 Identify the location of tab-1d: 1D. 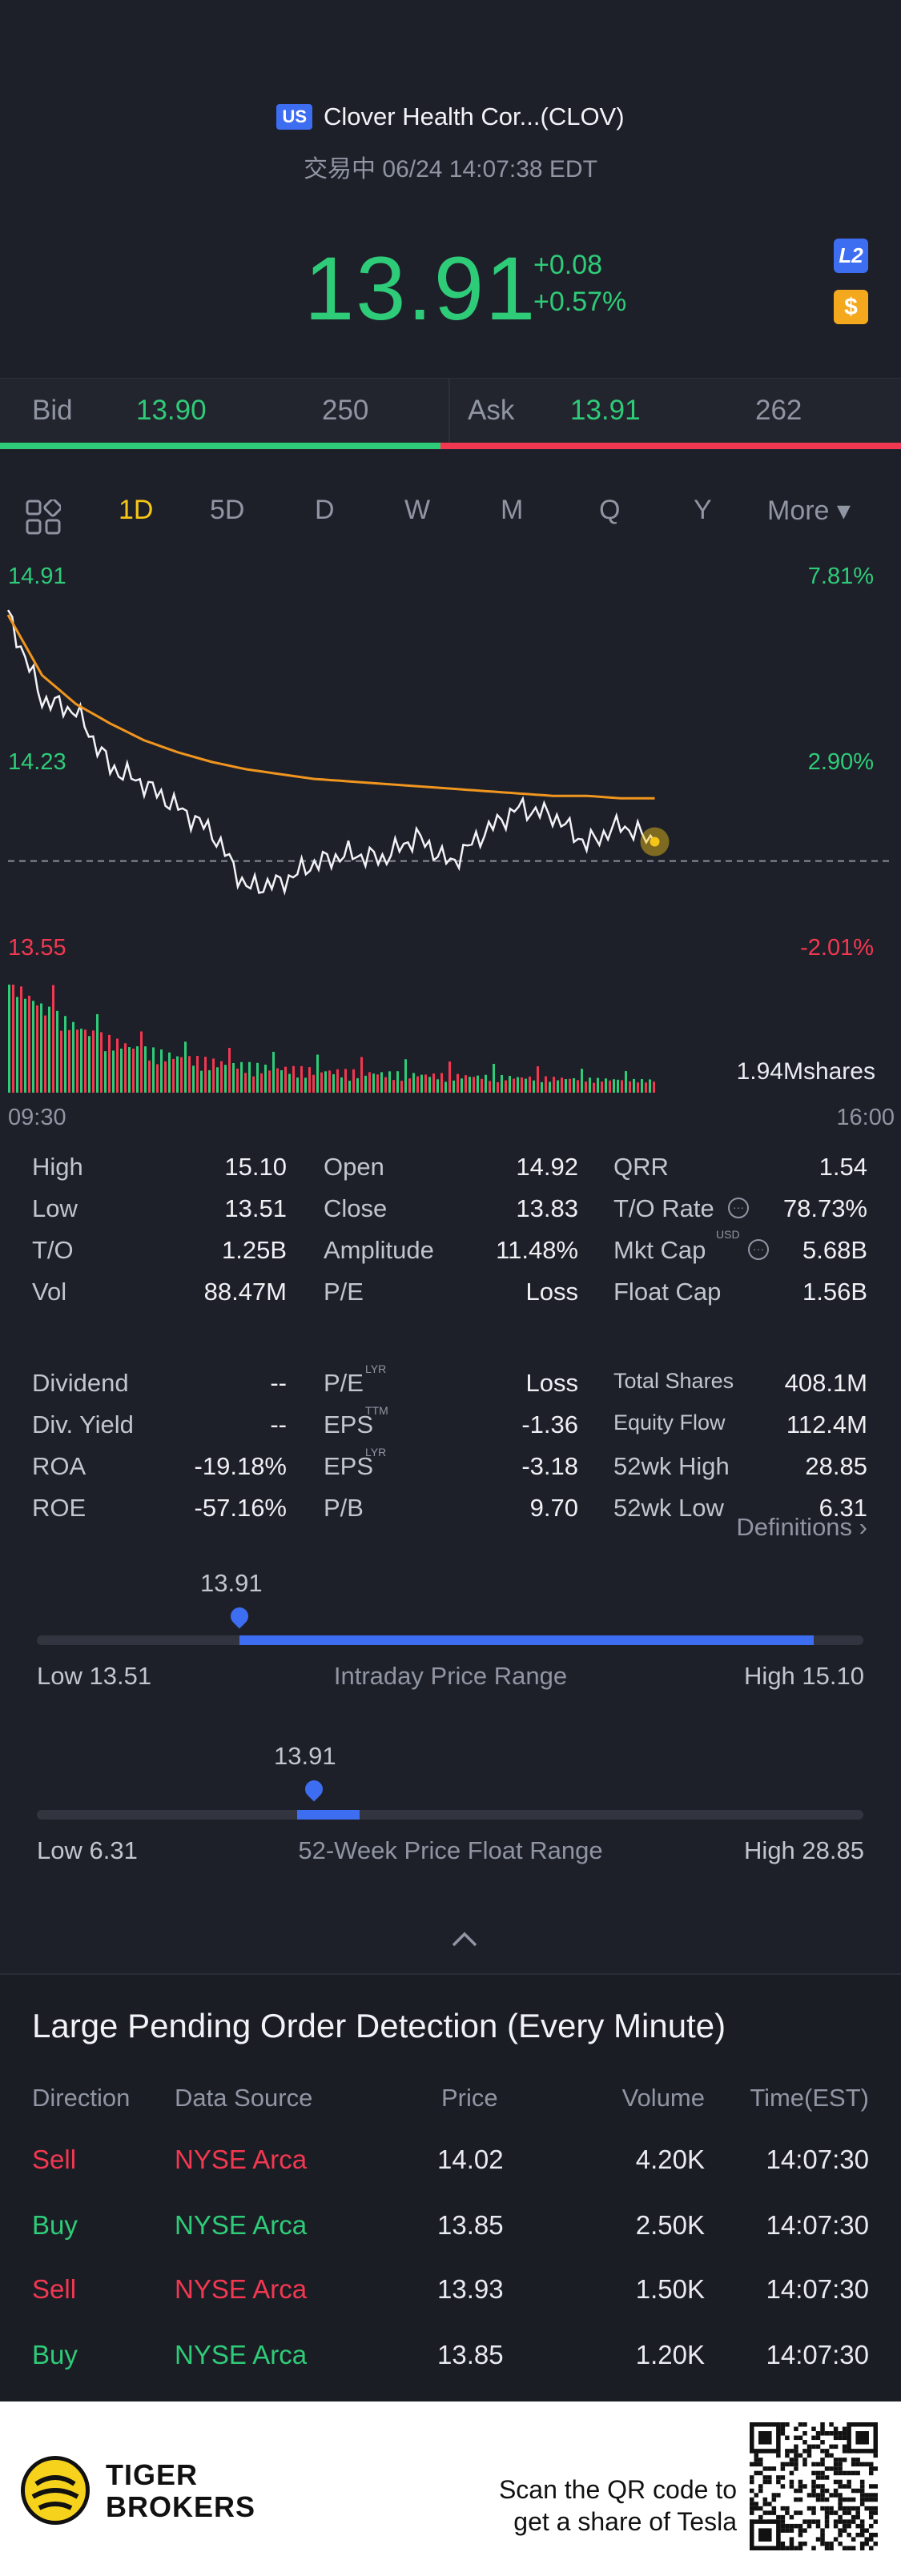
(136, 510).